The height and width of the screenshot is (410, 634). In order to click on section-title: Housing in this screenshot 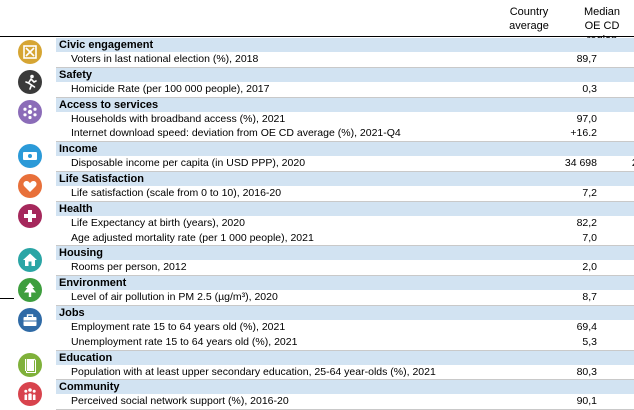, I will do `click(345, 253)`.